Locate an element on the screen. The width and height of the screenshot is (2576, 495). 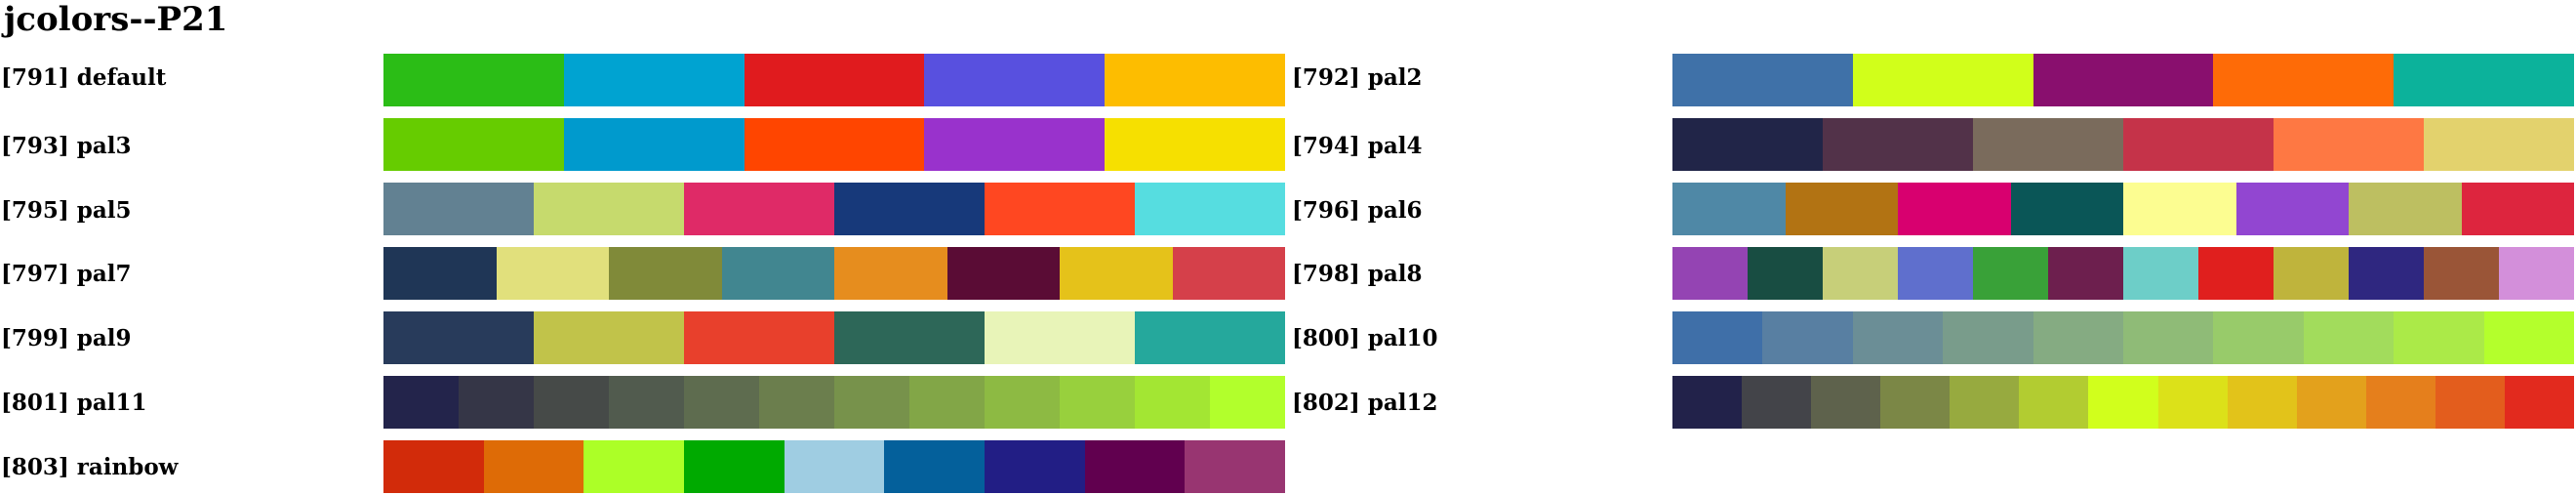
palette-label-pal6: [796] pal6 is located at coordinates (1357, 210).